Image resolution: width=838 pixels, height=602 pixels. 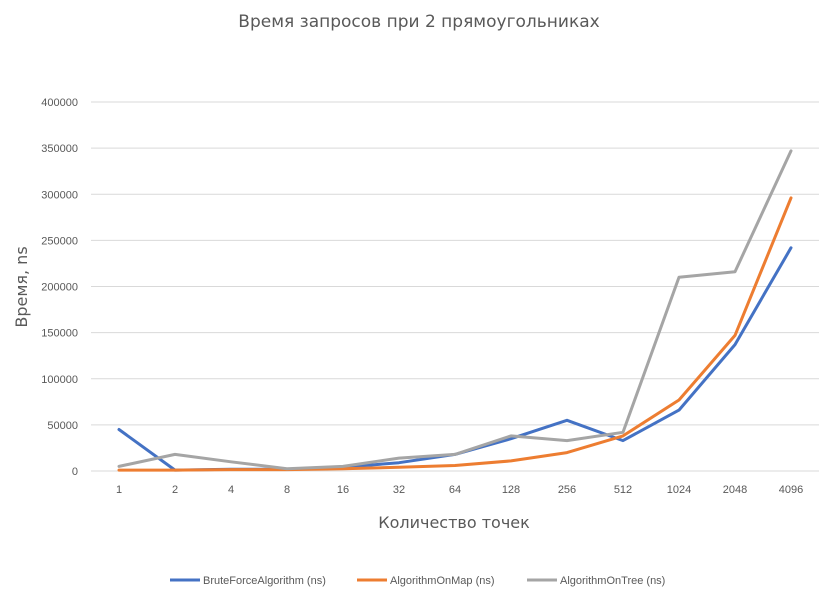 What do you see at coordinates (442, 581) in the screenshot?
I see `legend-label: AlgorithmOnMap (ns)` at bounding box center [442, 581].